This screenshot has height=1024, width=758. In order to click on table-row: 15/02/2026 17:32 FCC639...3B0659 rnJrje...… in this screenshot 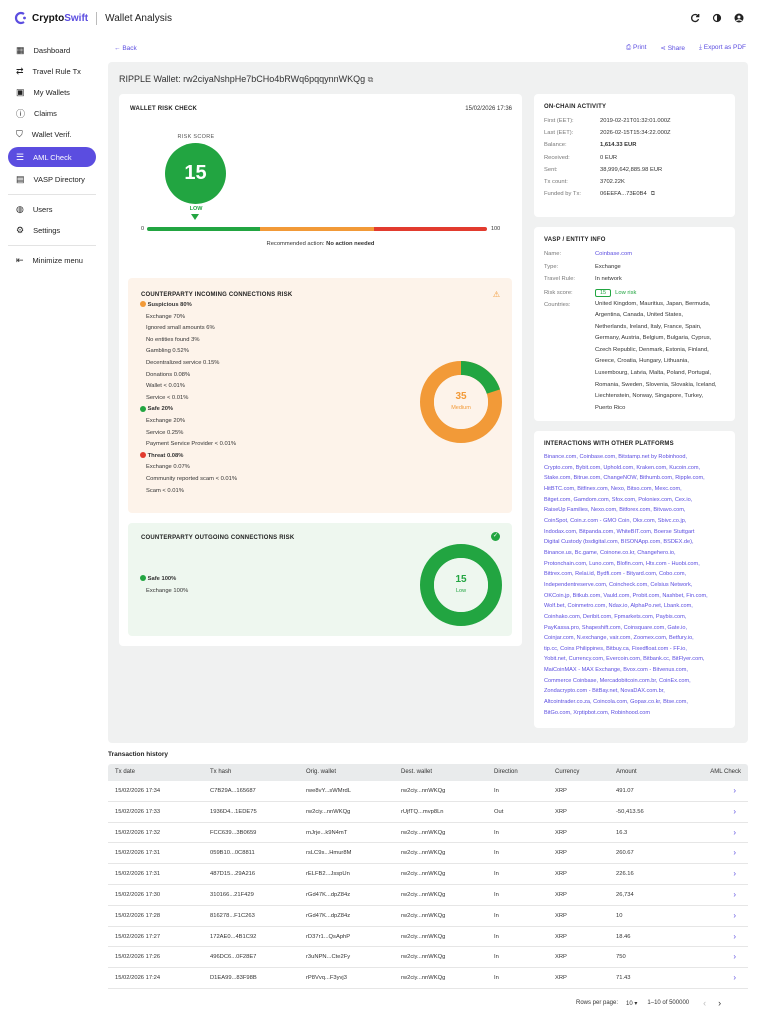, I will do `click(428, 833)`.